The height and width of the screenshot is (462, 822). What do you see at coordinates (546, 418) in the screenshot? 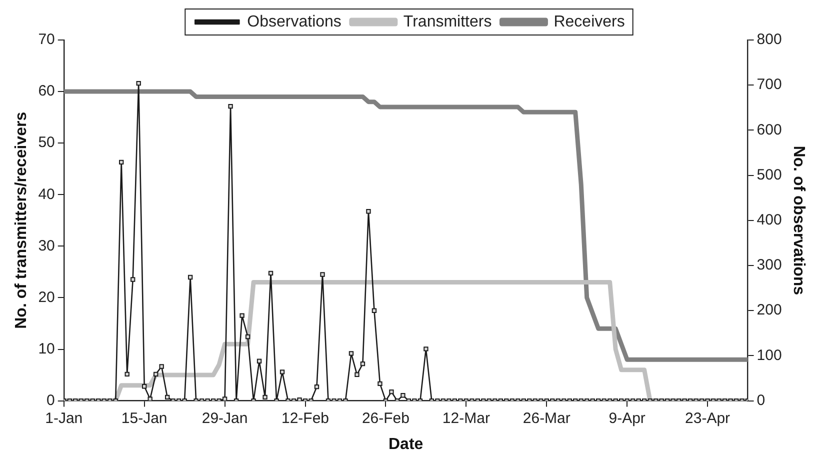
I see `x-tick-label: 26-Mar` at bounding box center [546, 418].